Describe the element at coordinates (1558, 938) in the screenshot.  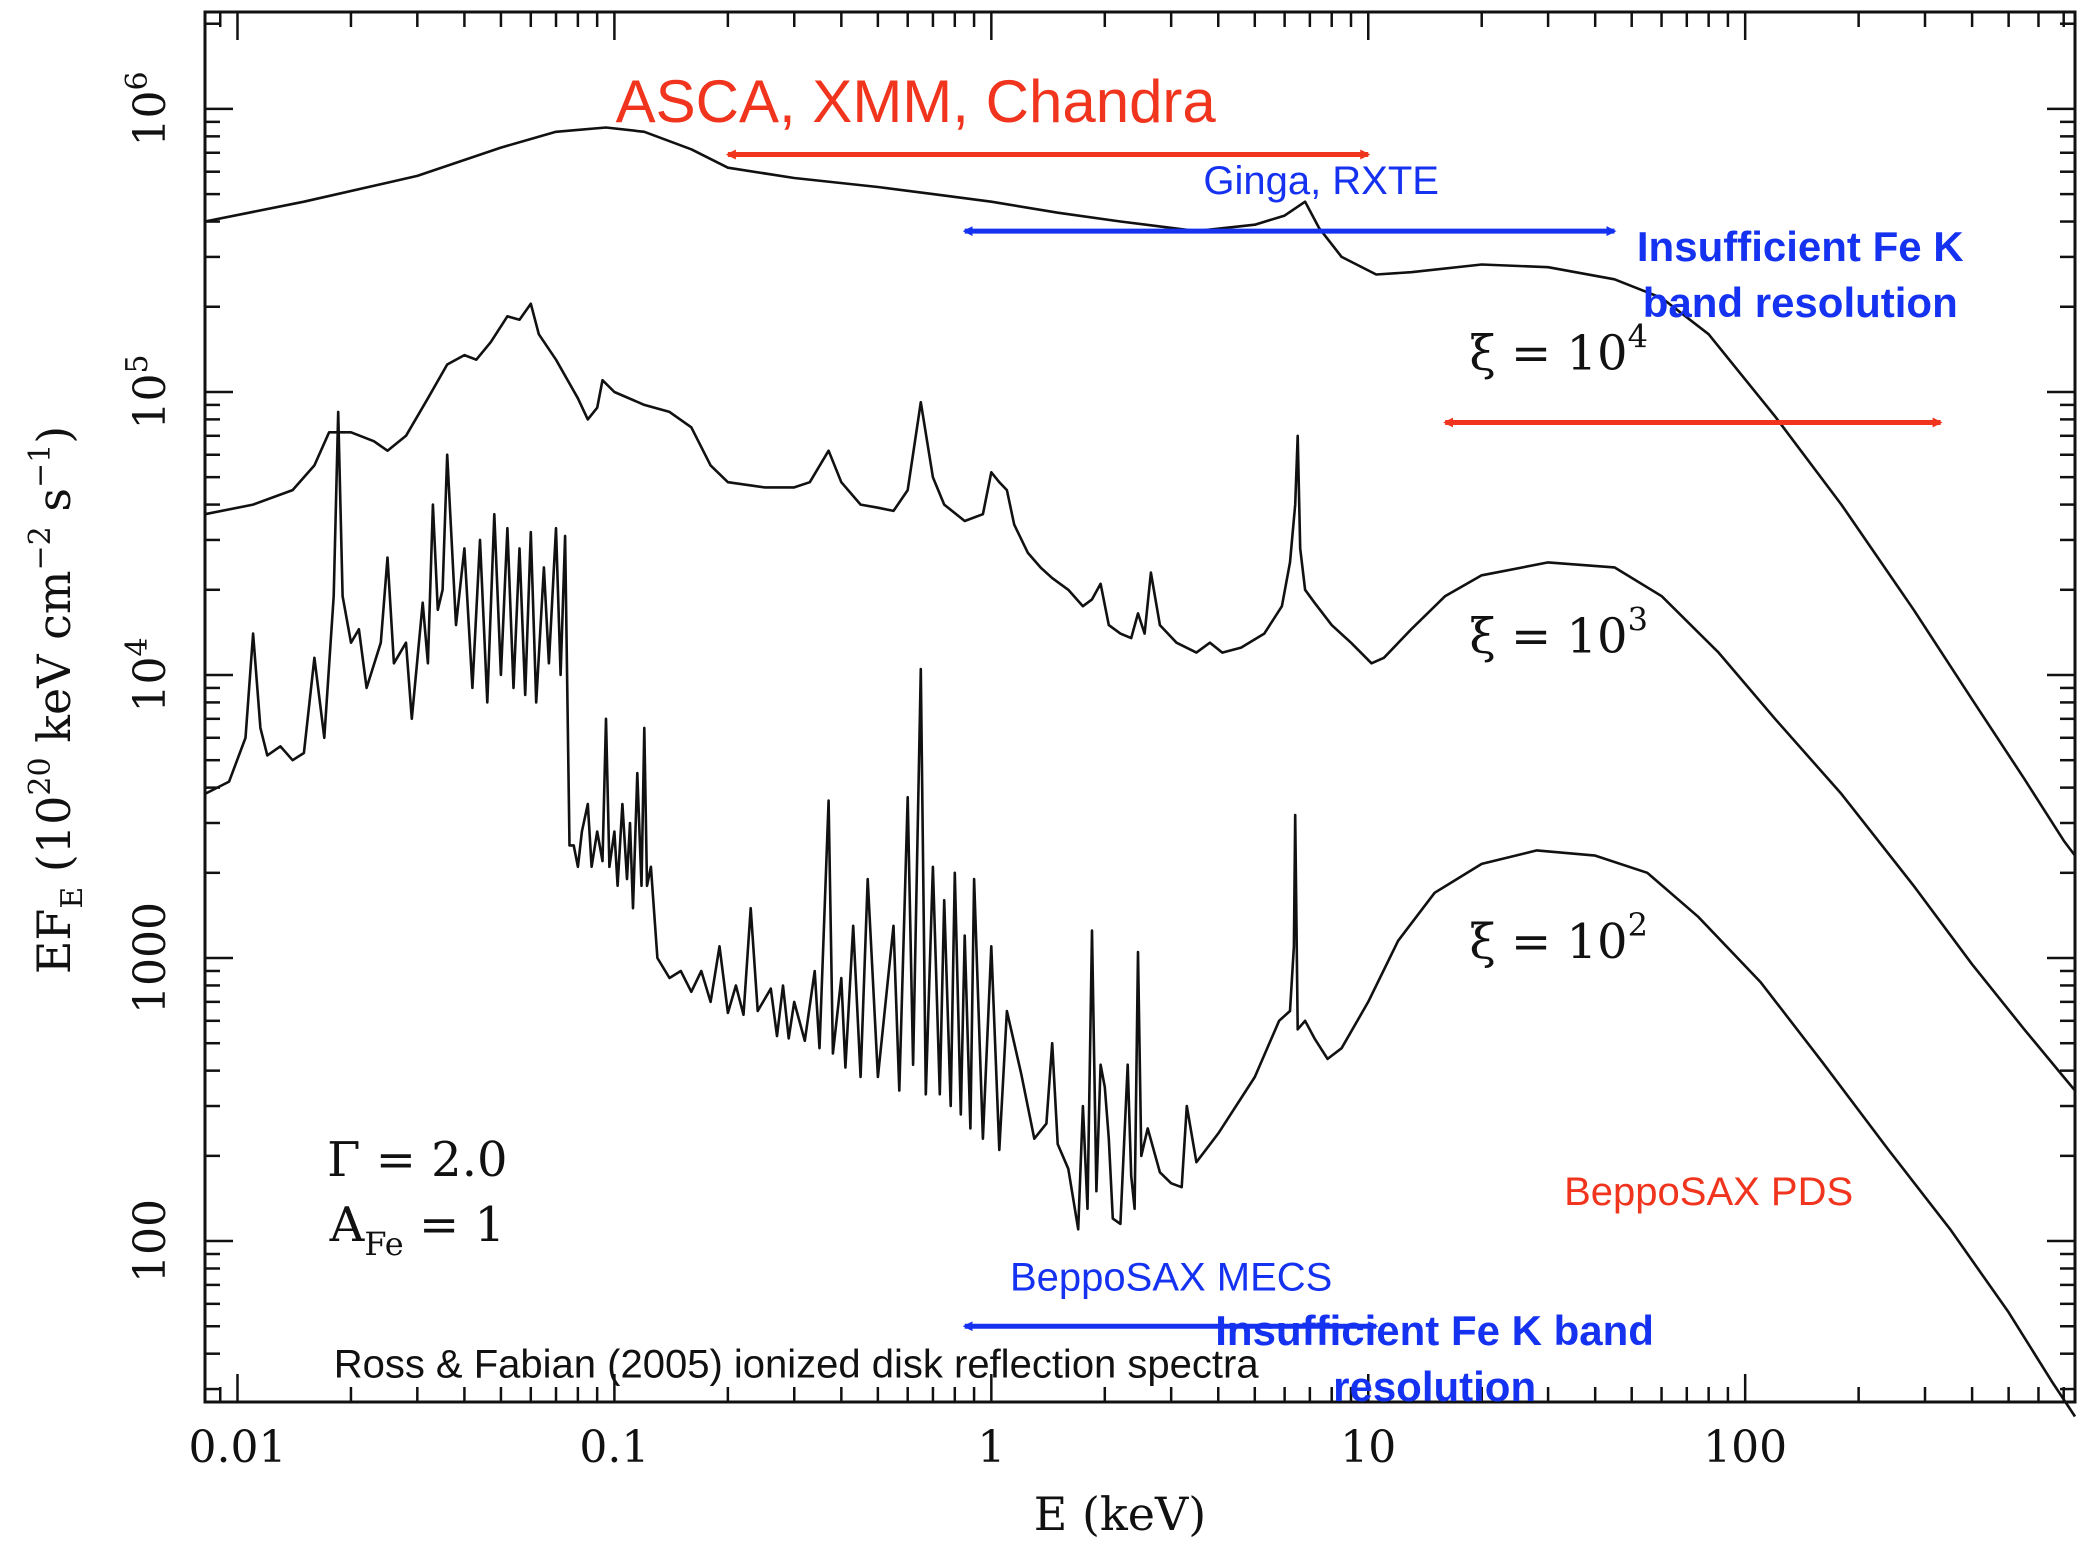
I see `series-label-xi2: ξ = 102` at that location.